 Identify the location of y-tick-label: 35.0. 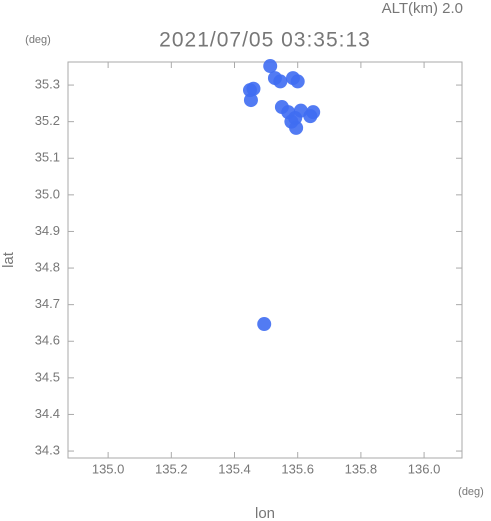
(47, 193).